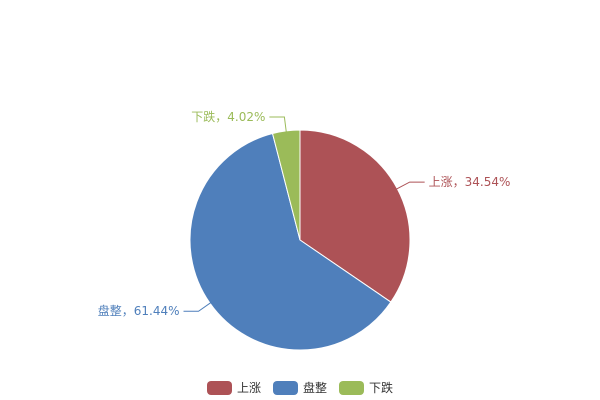 Image resolution: width=600 pixels, height=400 pixels. I want to click on data-label-1: 盘整，61.44%, so click(139, 310).